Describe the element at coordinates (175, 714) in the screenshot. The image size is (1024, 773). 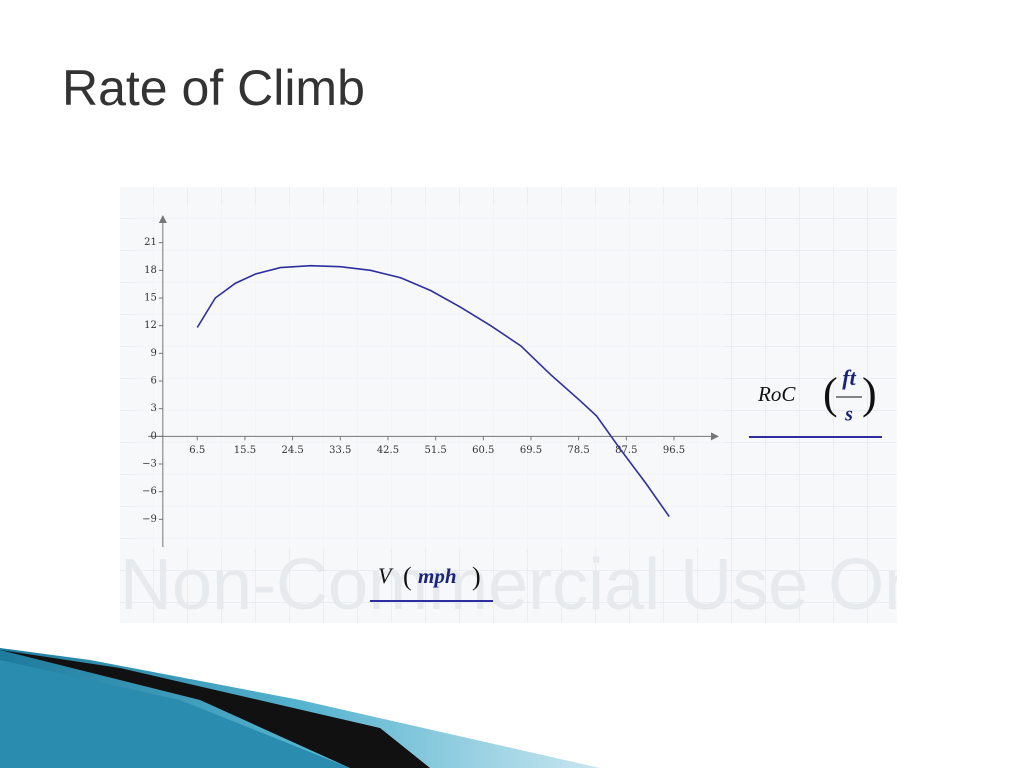
I see `swoosh-blue` at that location.